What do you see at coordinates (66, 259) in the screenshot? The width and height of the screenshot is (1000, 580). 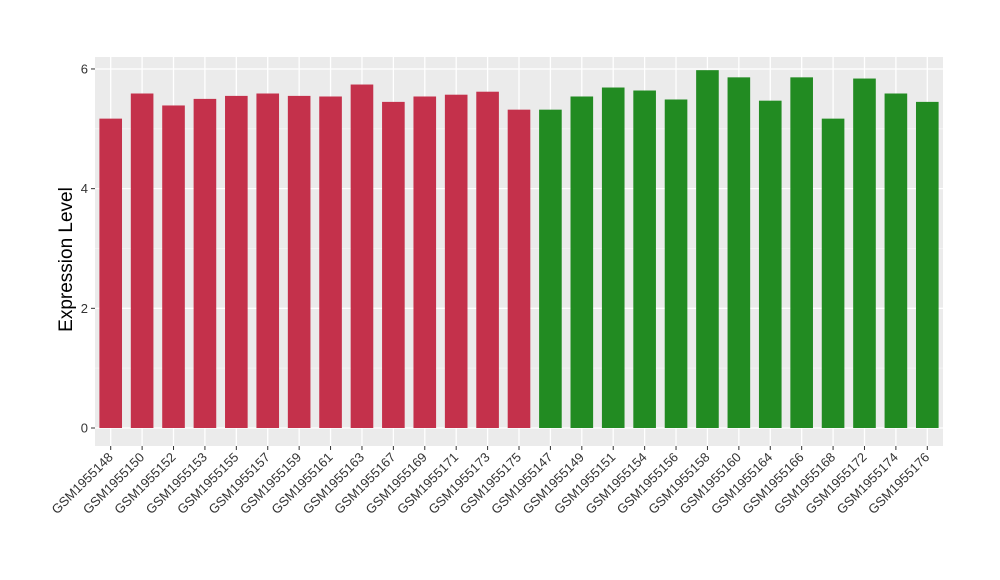 I see `y-axis-title: Expression Level` at bounding box center [66, 259].